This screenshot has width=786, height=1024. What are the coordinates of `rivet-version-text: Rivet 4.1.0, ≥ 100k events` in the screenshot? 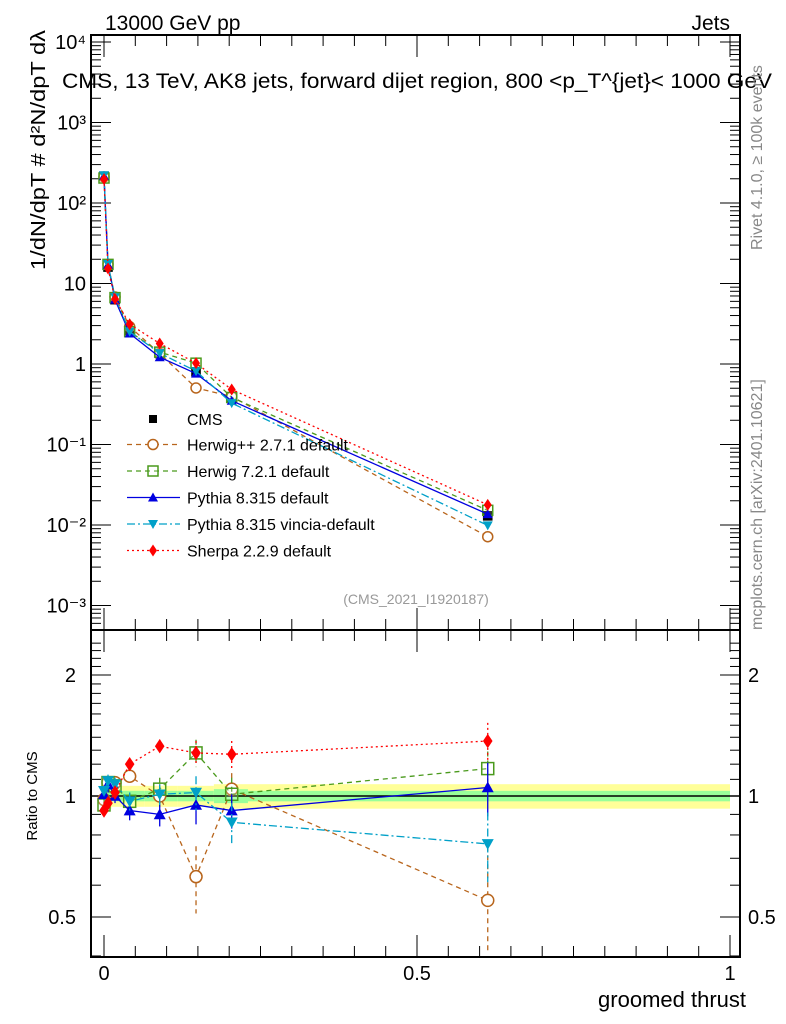 It's located at (757, 157).